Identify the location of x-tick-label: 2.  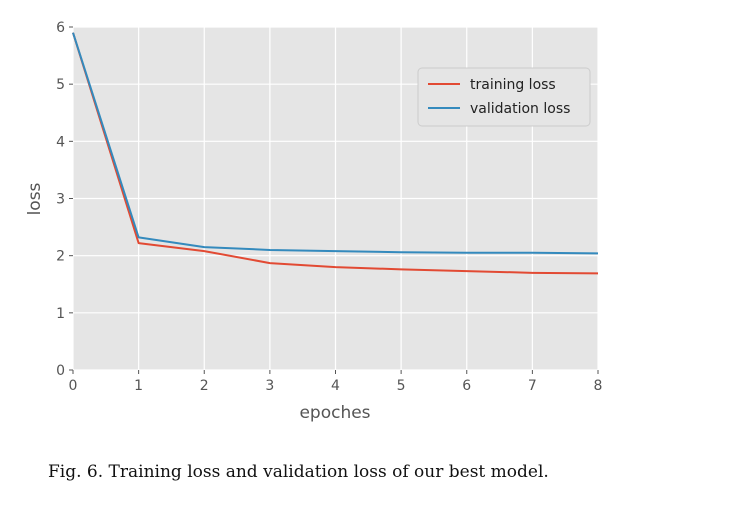
(204, 386).